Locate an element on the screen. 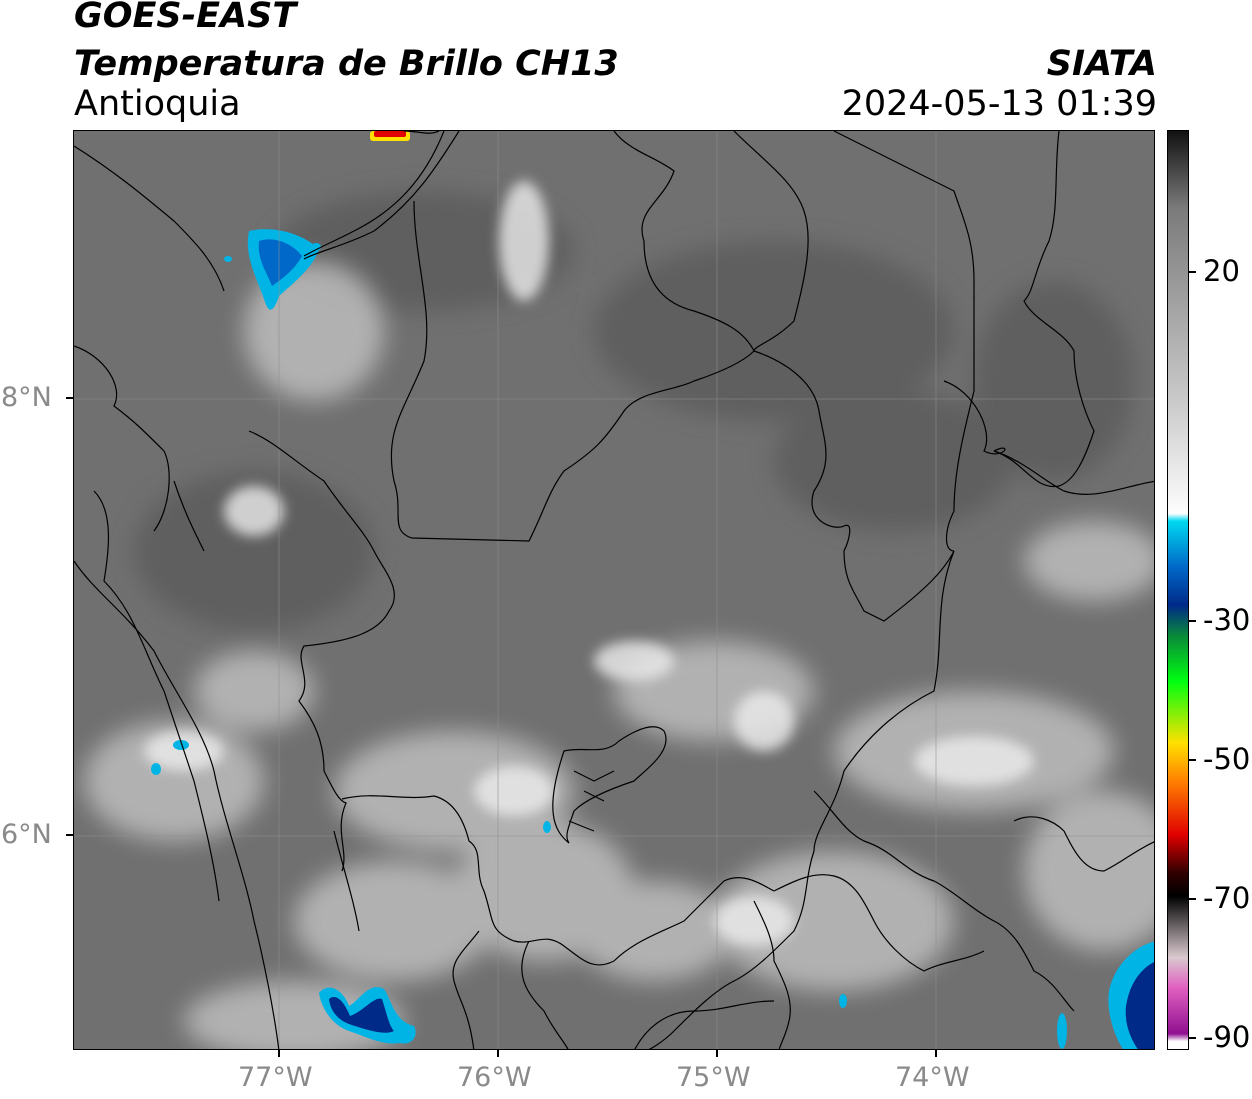  lon-tick-76w is located at coordinates (498, 1053).